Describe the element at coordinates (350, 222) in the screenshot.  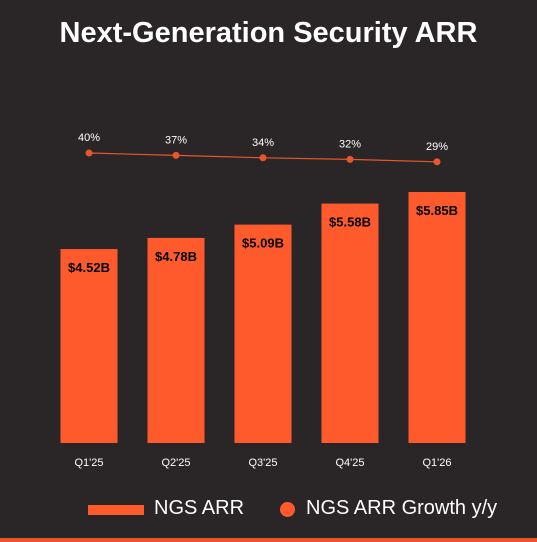
I see `bar-value-label-3: $5.58B` at that location.